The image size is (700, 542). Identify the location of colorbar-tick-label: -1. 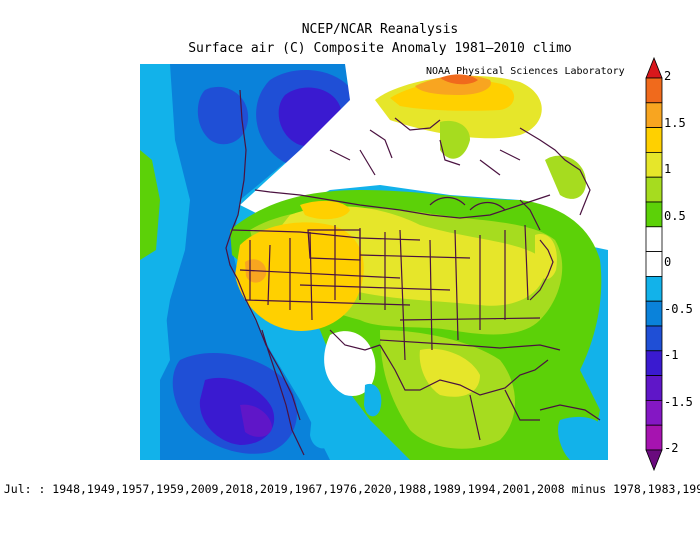
(671, 355).